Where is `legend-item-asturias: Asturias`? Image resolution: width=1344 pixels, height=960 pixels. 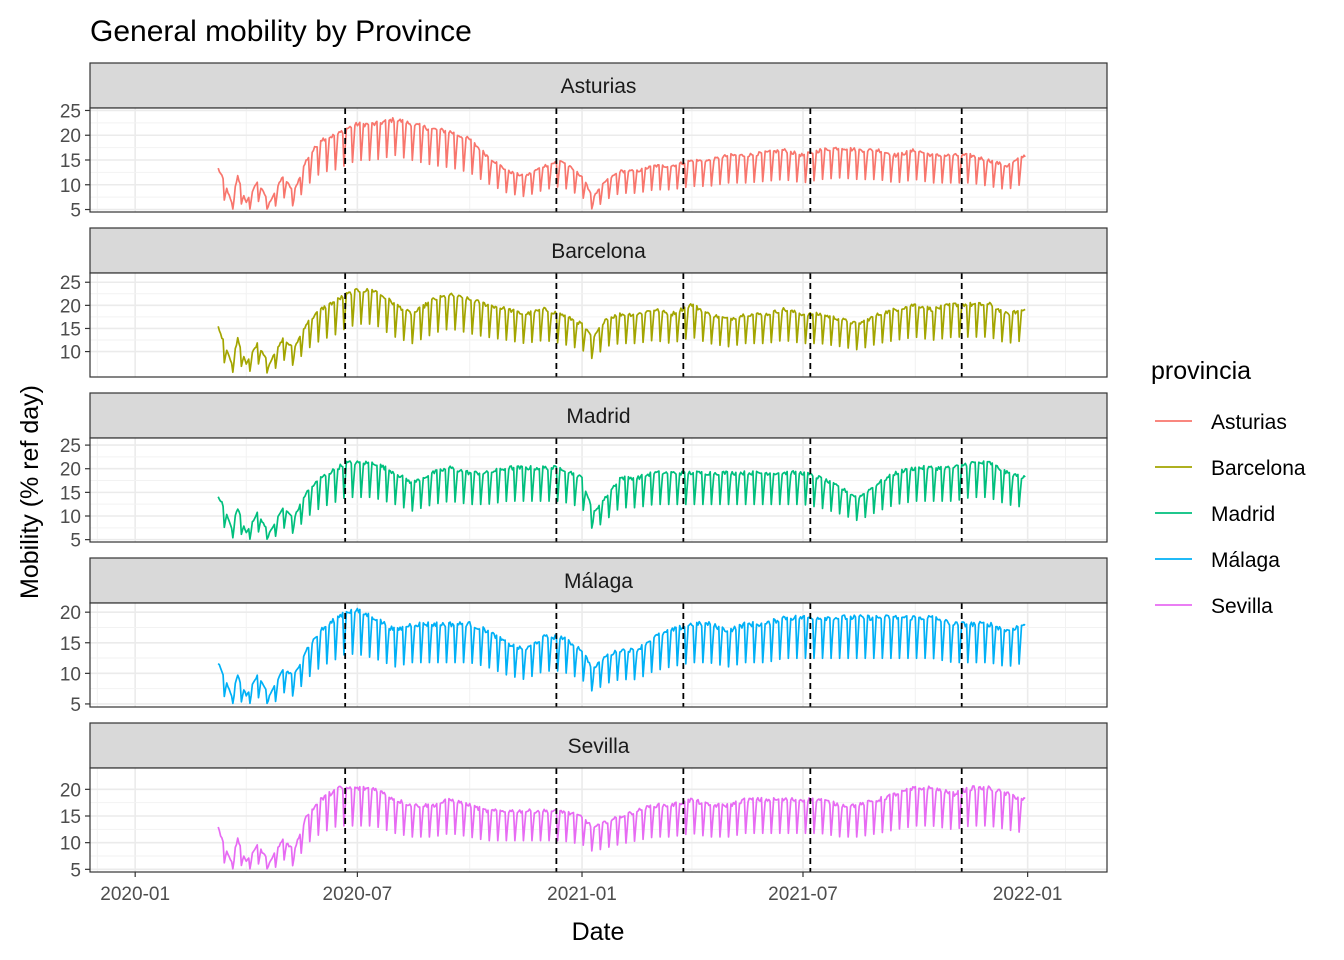 legend-item-asturias: Asturias is located at coordinates (1221, 422).